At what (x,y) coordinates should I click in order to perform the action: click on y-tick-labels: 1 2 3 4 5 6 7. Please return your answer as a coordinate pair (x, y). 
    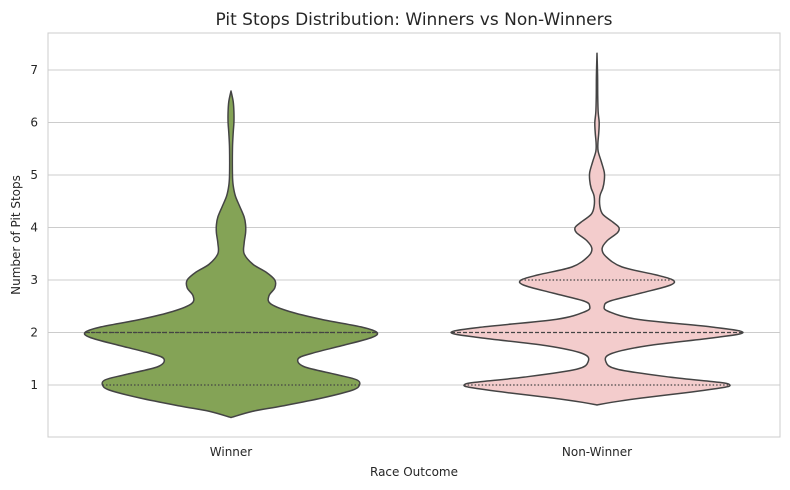
    Looking at the image, I should click on (34, 227).